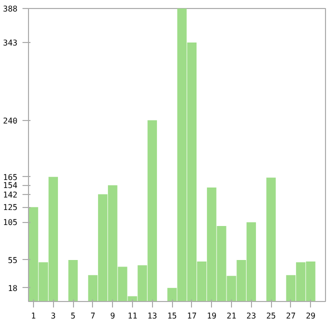 The height and width of the screenshot is (321, 333). I want to click on x-tick-label: 29, so click(311, 316).